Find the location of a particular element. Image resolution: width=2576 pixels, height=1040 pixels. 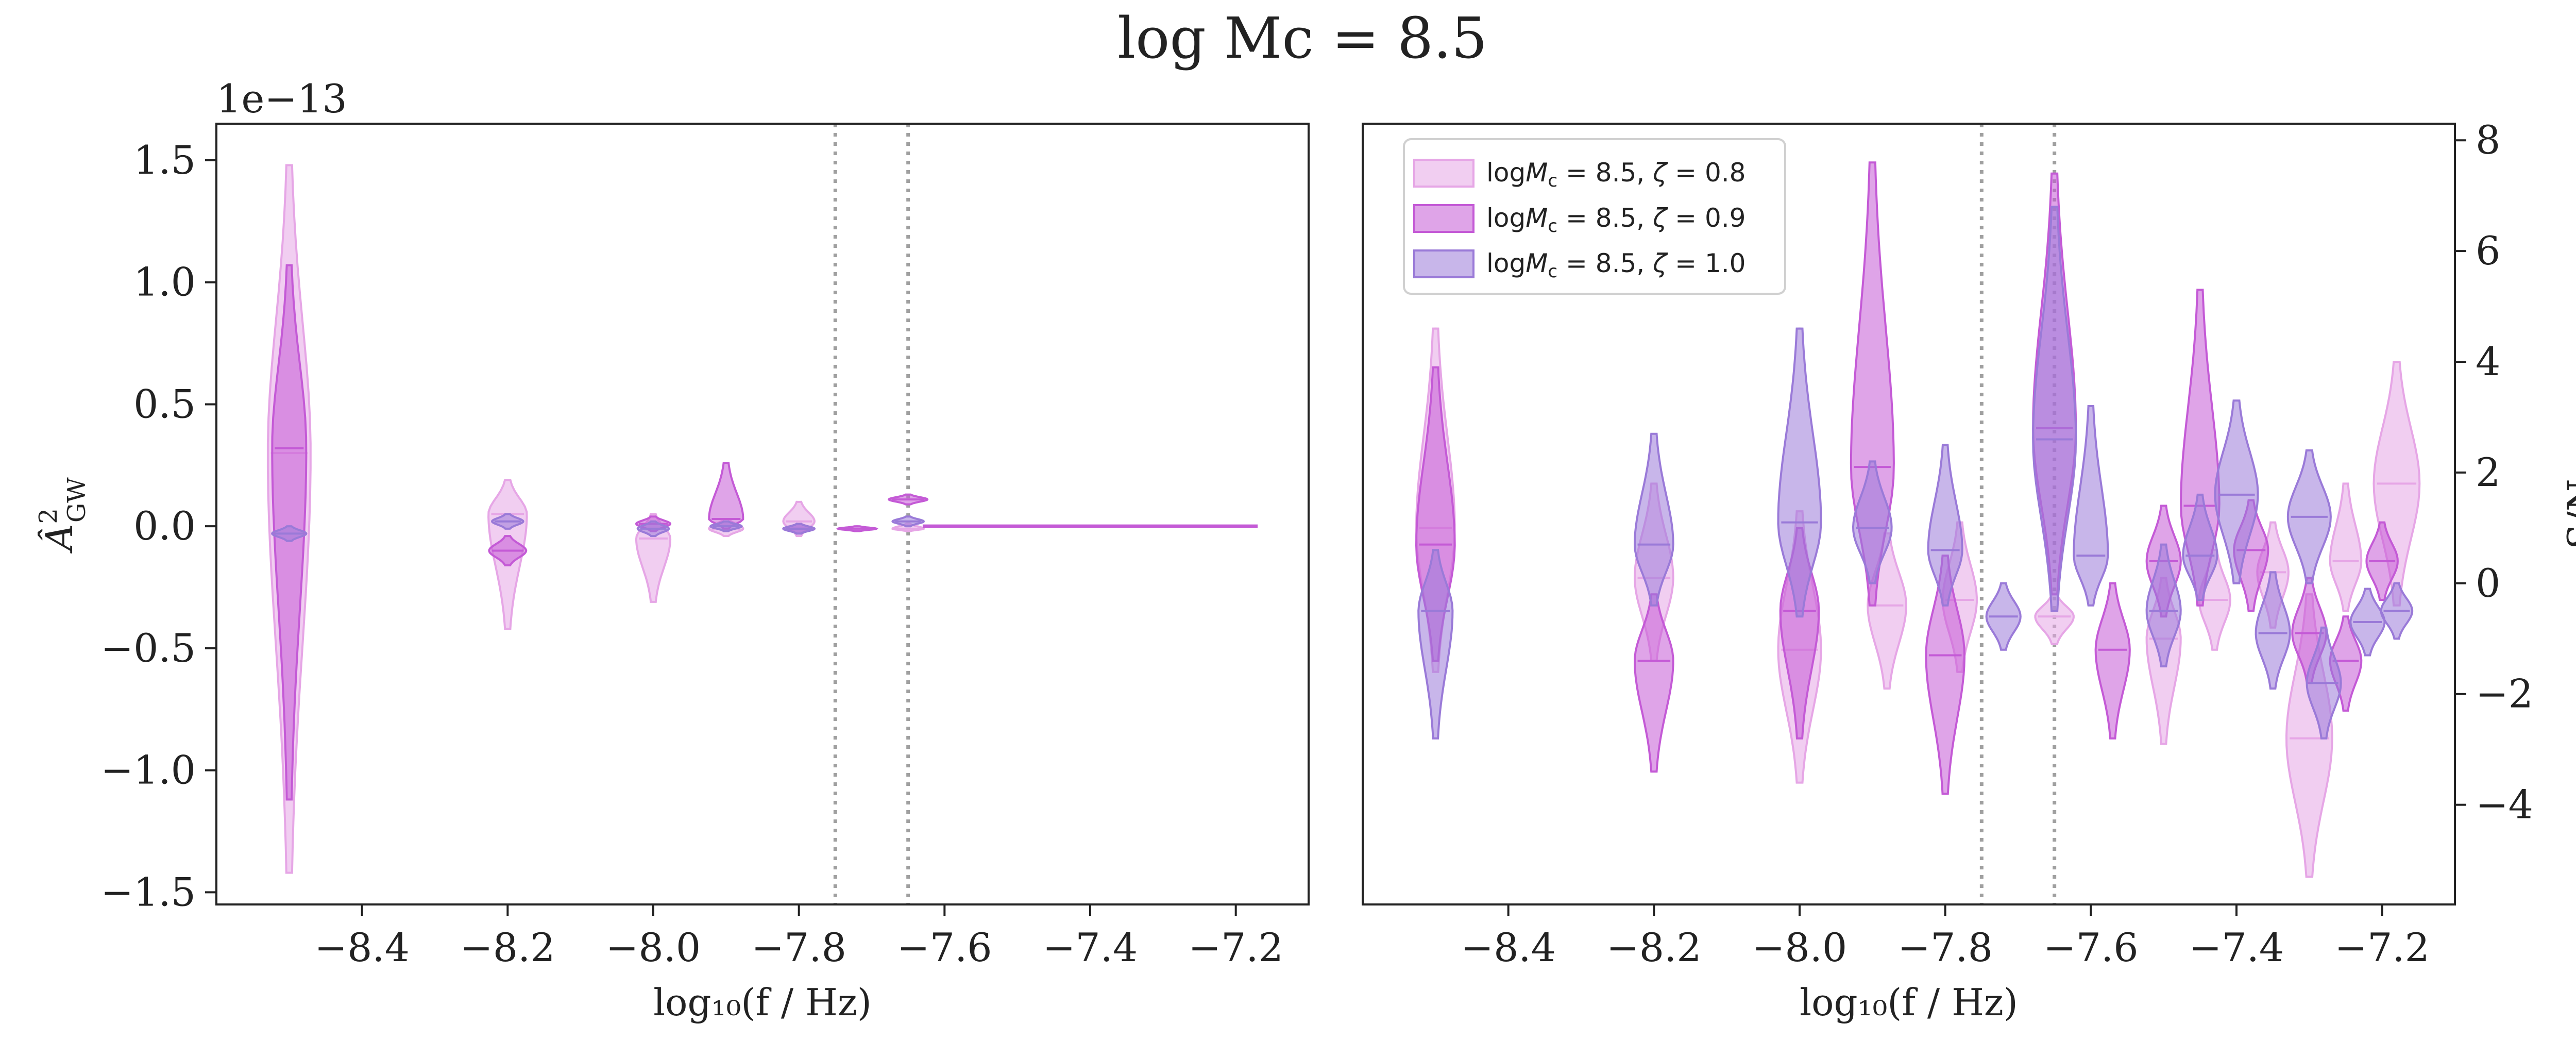

legend-entry-1: logMc = 8.5, ζ = 0.9 is located at coordinates (1615, 220).